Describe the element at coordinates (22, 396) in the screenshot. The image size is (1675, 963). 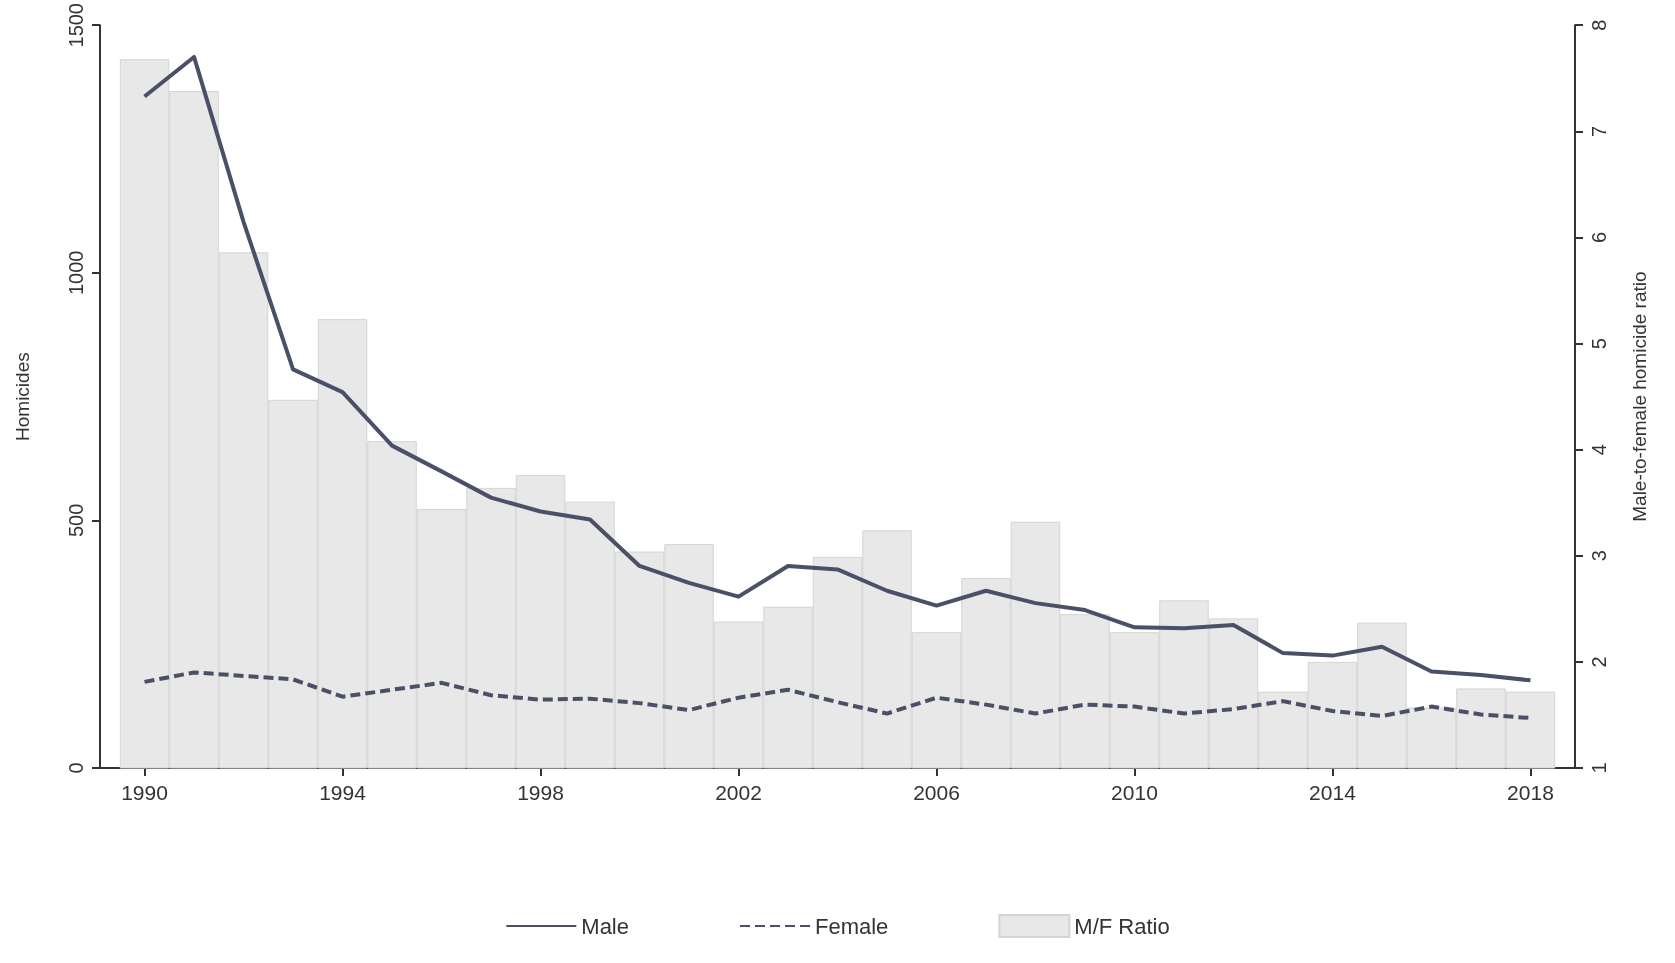
I see `y-axis-title: Homicides` at that location.